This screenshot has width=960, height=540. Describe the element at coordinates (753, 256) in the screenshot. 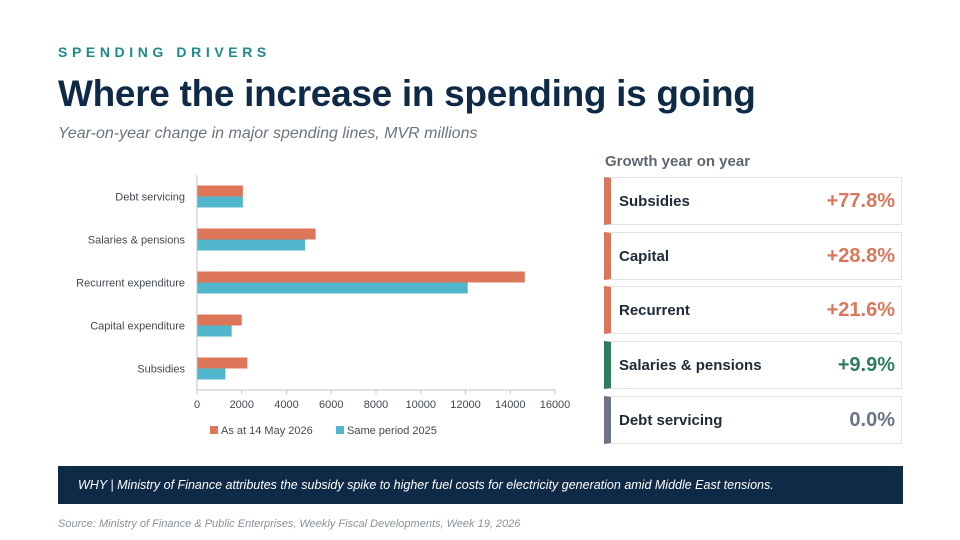

I see `growth-card-capital: Capital +28.8%` at that location.